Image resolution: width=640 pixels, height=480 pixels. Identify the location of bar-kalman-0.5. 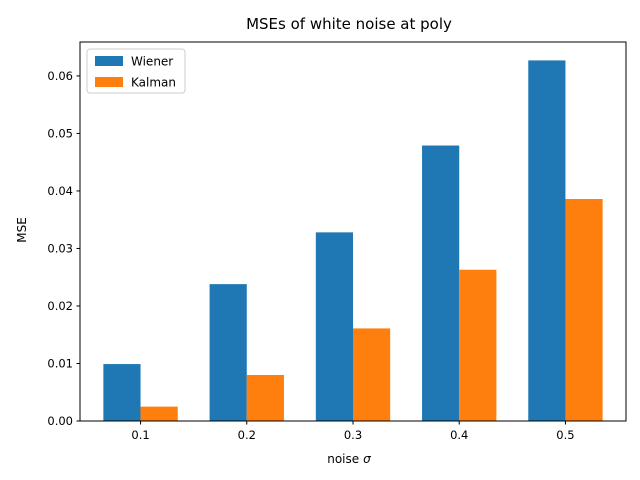
(584, 310).